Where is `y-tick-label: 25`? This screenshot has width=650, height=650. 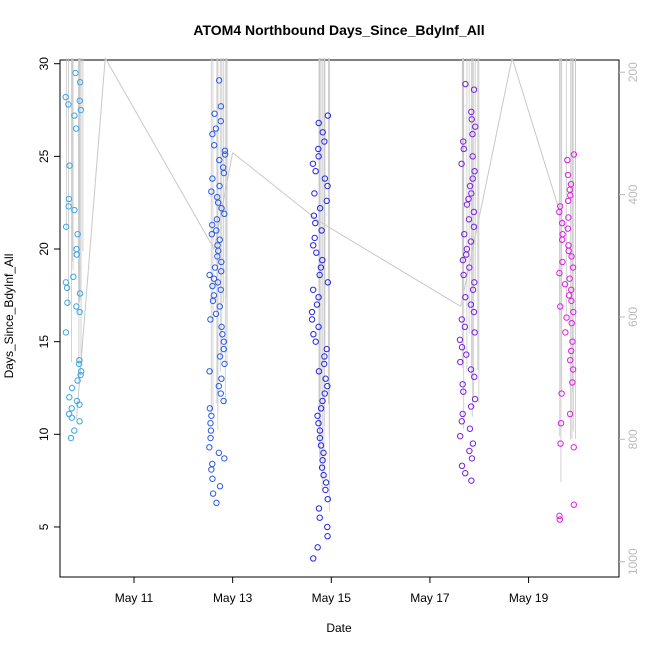 y-tick-label: 25 is located at coordinates (44, 156).